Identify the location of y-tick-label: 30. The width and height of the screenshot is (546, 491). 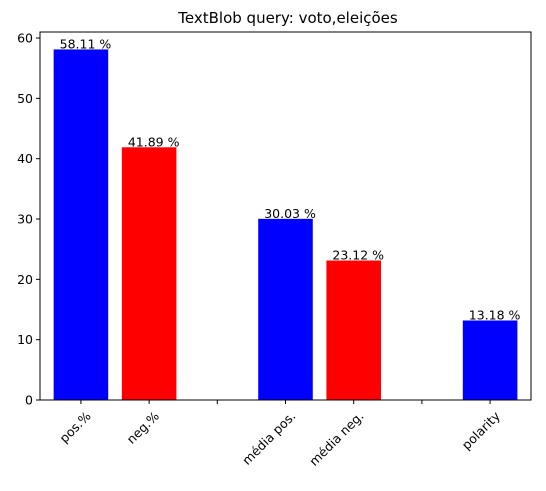
(25, 219).